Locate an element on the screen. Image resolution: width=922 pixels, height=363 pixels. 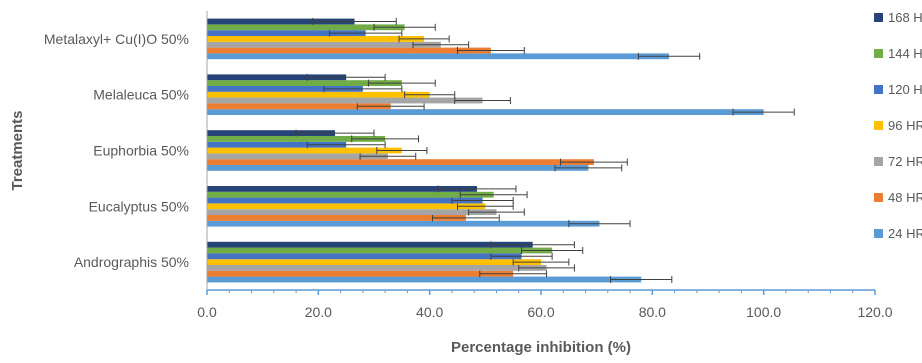
x-tick-label: 0.0 is located at coordinates (207, 312).